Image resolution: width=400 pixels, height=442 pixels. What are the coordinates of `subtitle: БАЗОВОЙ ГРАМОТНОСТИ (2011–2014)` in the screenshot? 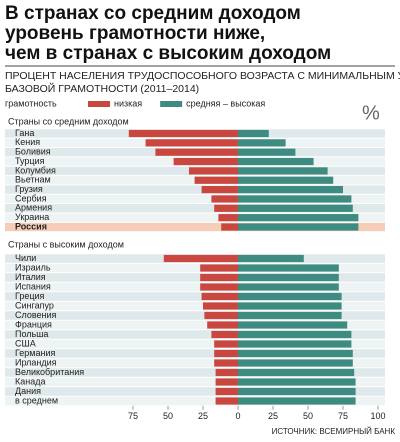 It's located at (102, 88).